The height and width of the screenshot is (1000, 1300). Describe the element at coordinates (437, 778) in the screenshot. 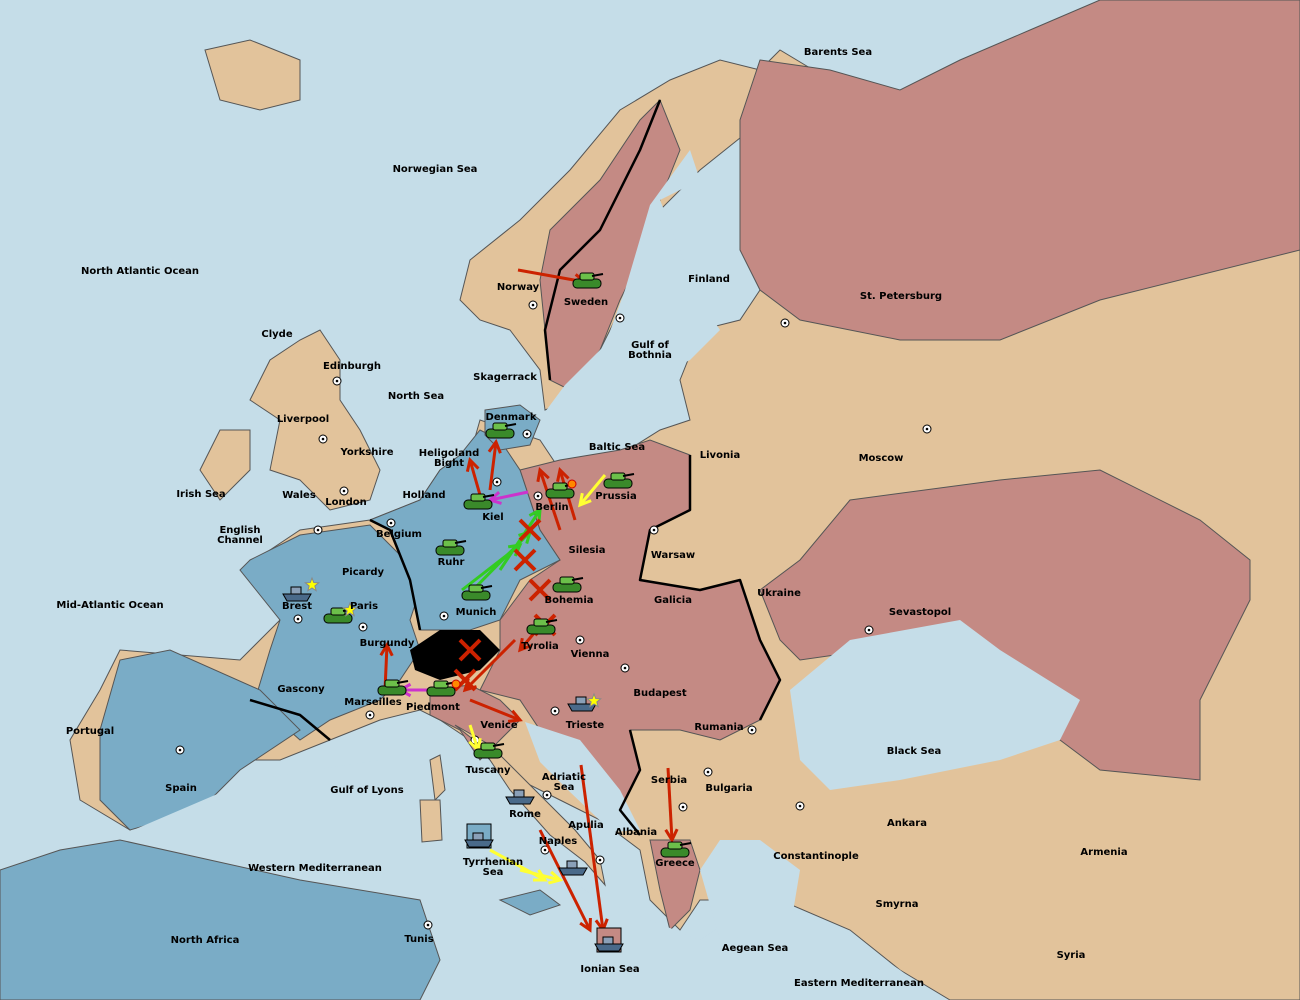

I see `corsica` at that location.